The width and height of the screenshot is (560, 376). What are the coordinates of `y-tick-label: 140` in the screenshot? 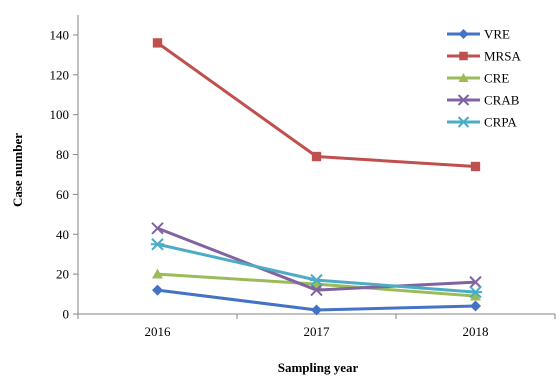 It's located at (60, 34).